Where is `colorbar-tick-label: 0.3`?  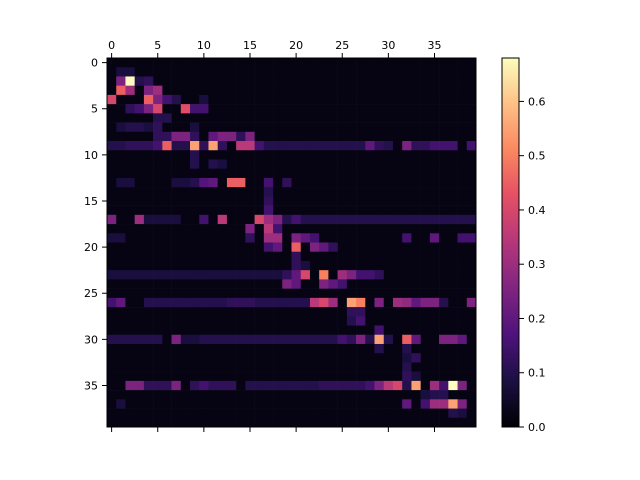
colorbar-tick-label: 0.3 is located at coordinates (537, 264).